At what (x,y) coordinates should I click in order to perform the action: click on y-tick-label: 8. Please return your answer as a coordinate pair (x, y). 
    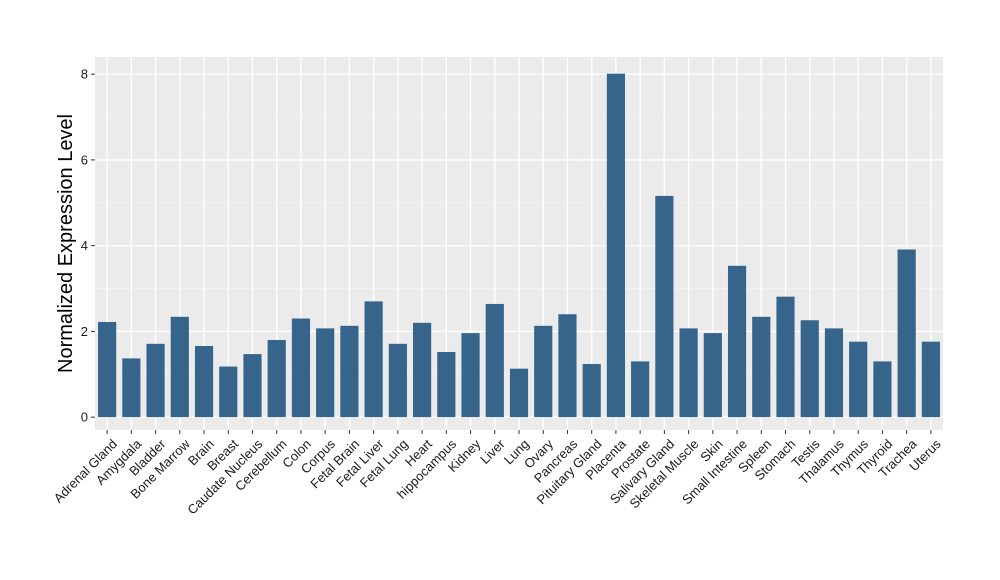
    Looking at the image, I should click on (84, 74).